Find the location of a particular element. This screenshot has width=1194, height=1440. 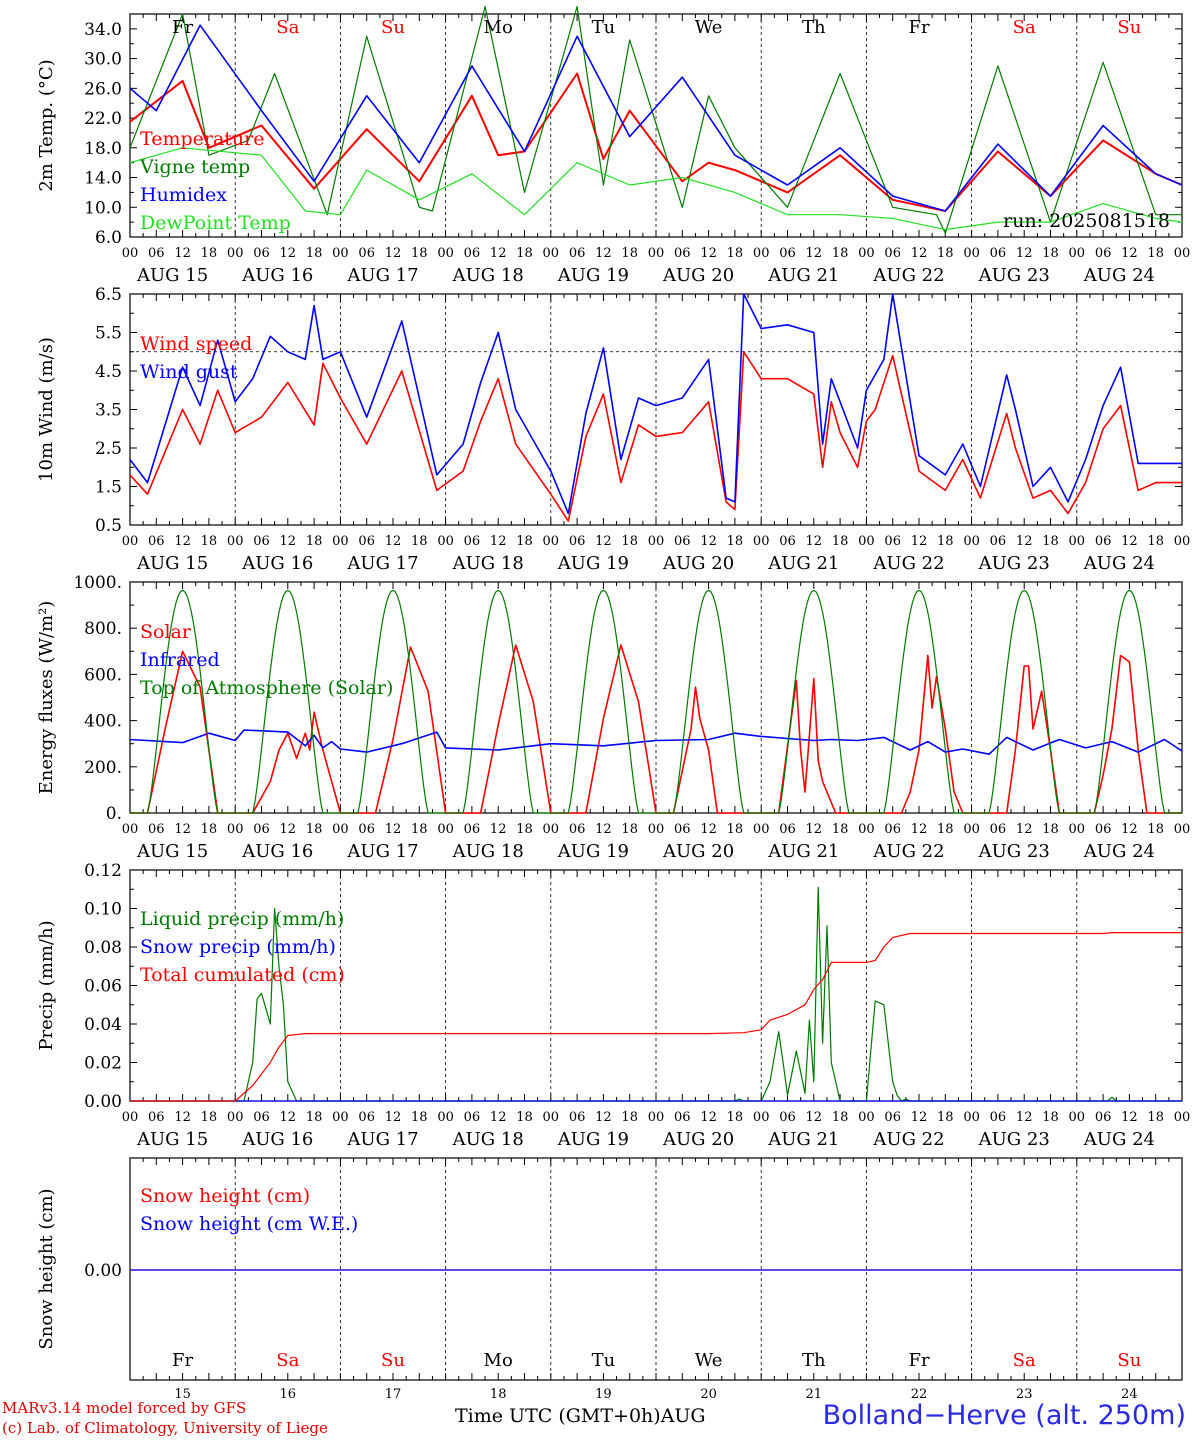

legend-entry: DewPoint Temp is located at coordinates (215, 223).